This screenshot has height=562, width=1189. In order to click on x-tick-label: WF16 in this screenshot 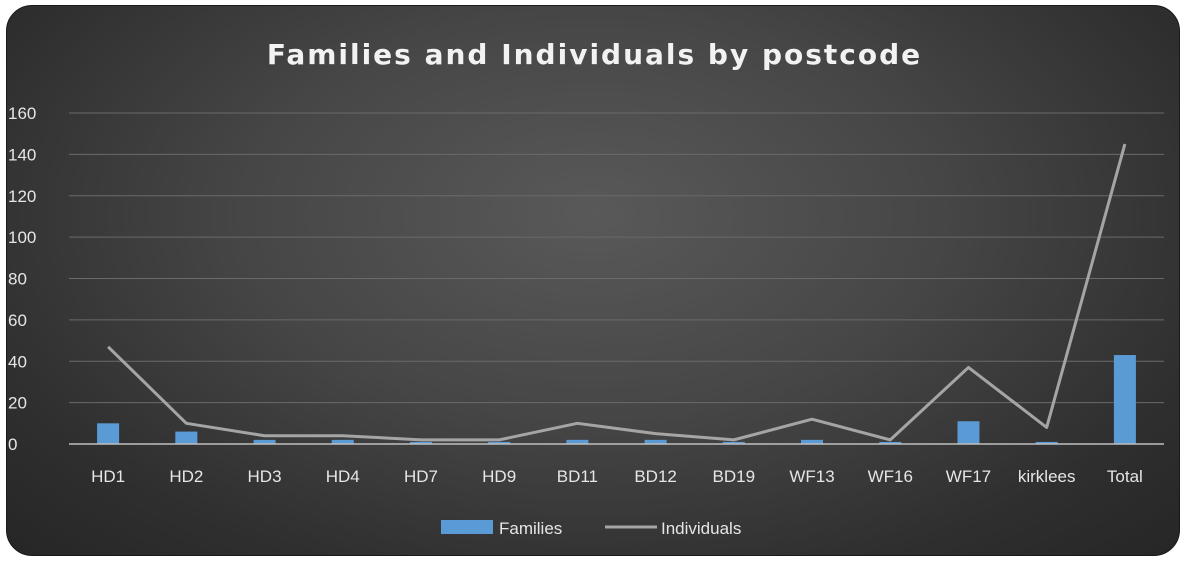, I will do `click(890, 476)`.